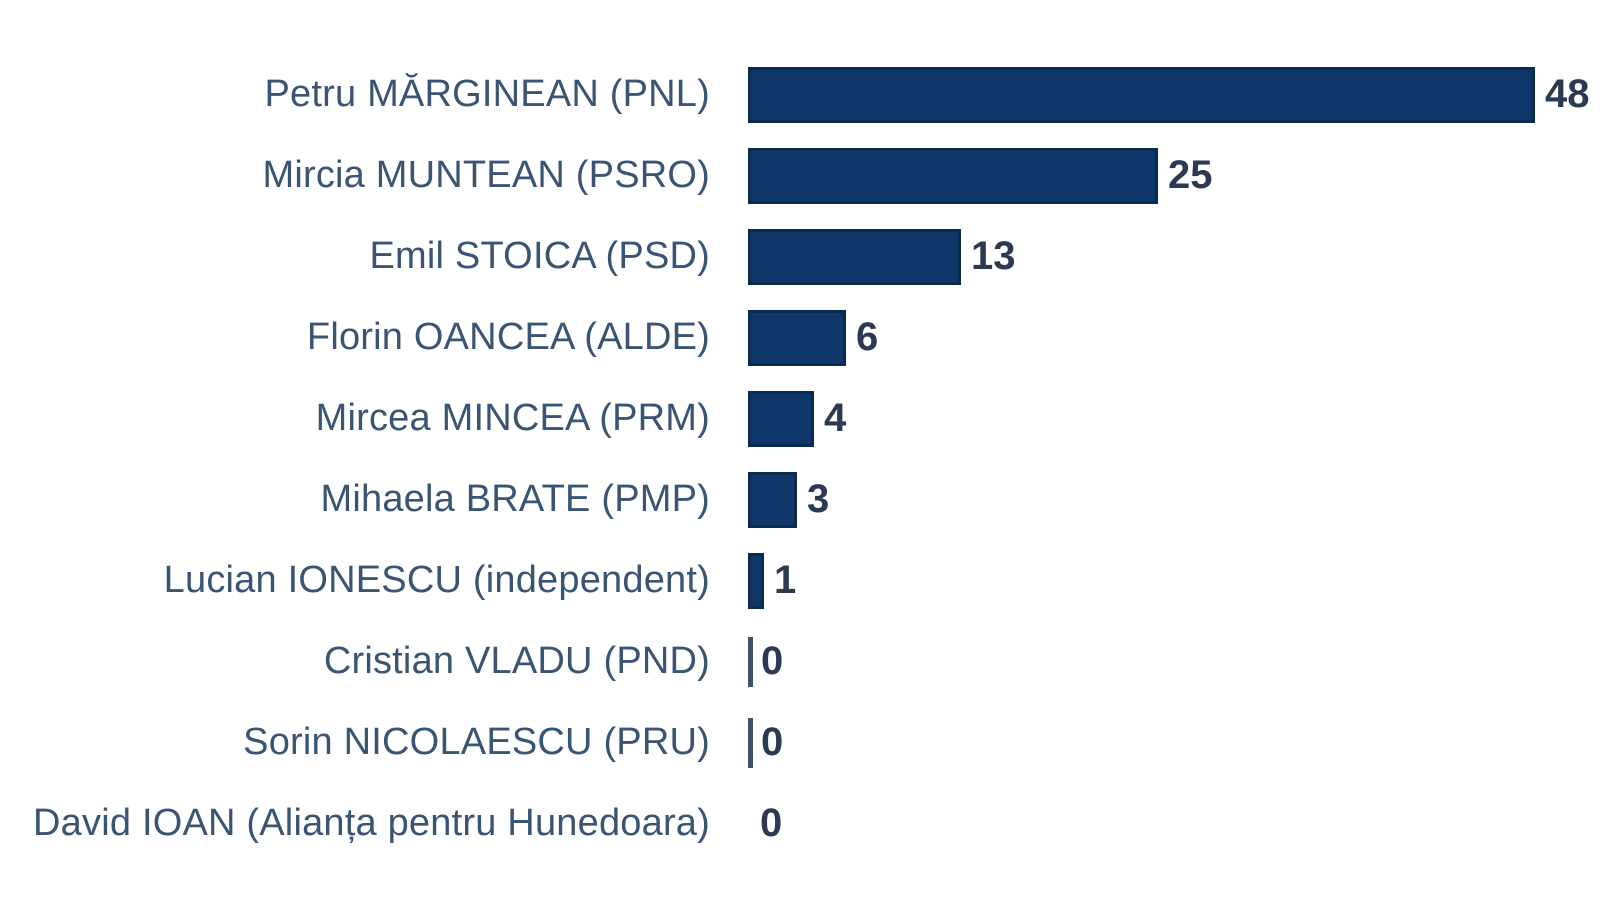 Image resolution: width=1600 pixels, height=900 pixels. I want to click on value-label: 25, so click(1190, 175).